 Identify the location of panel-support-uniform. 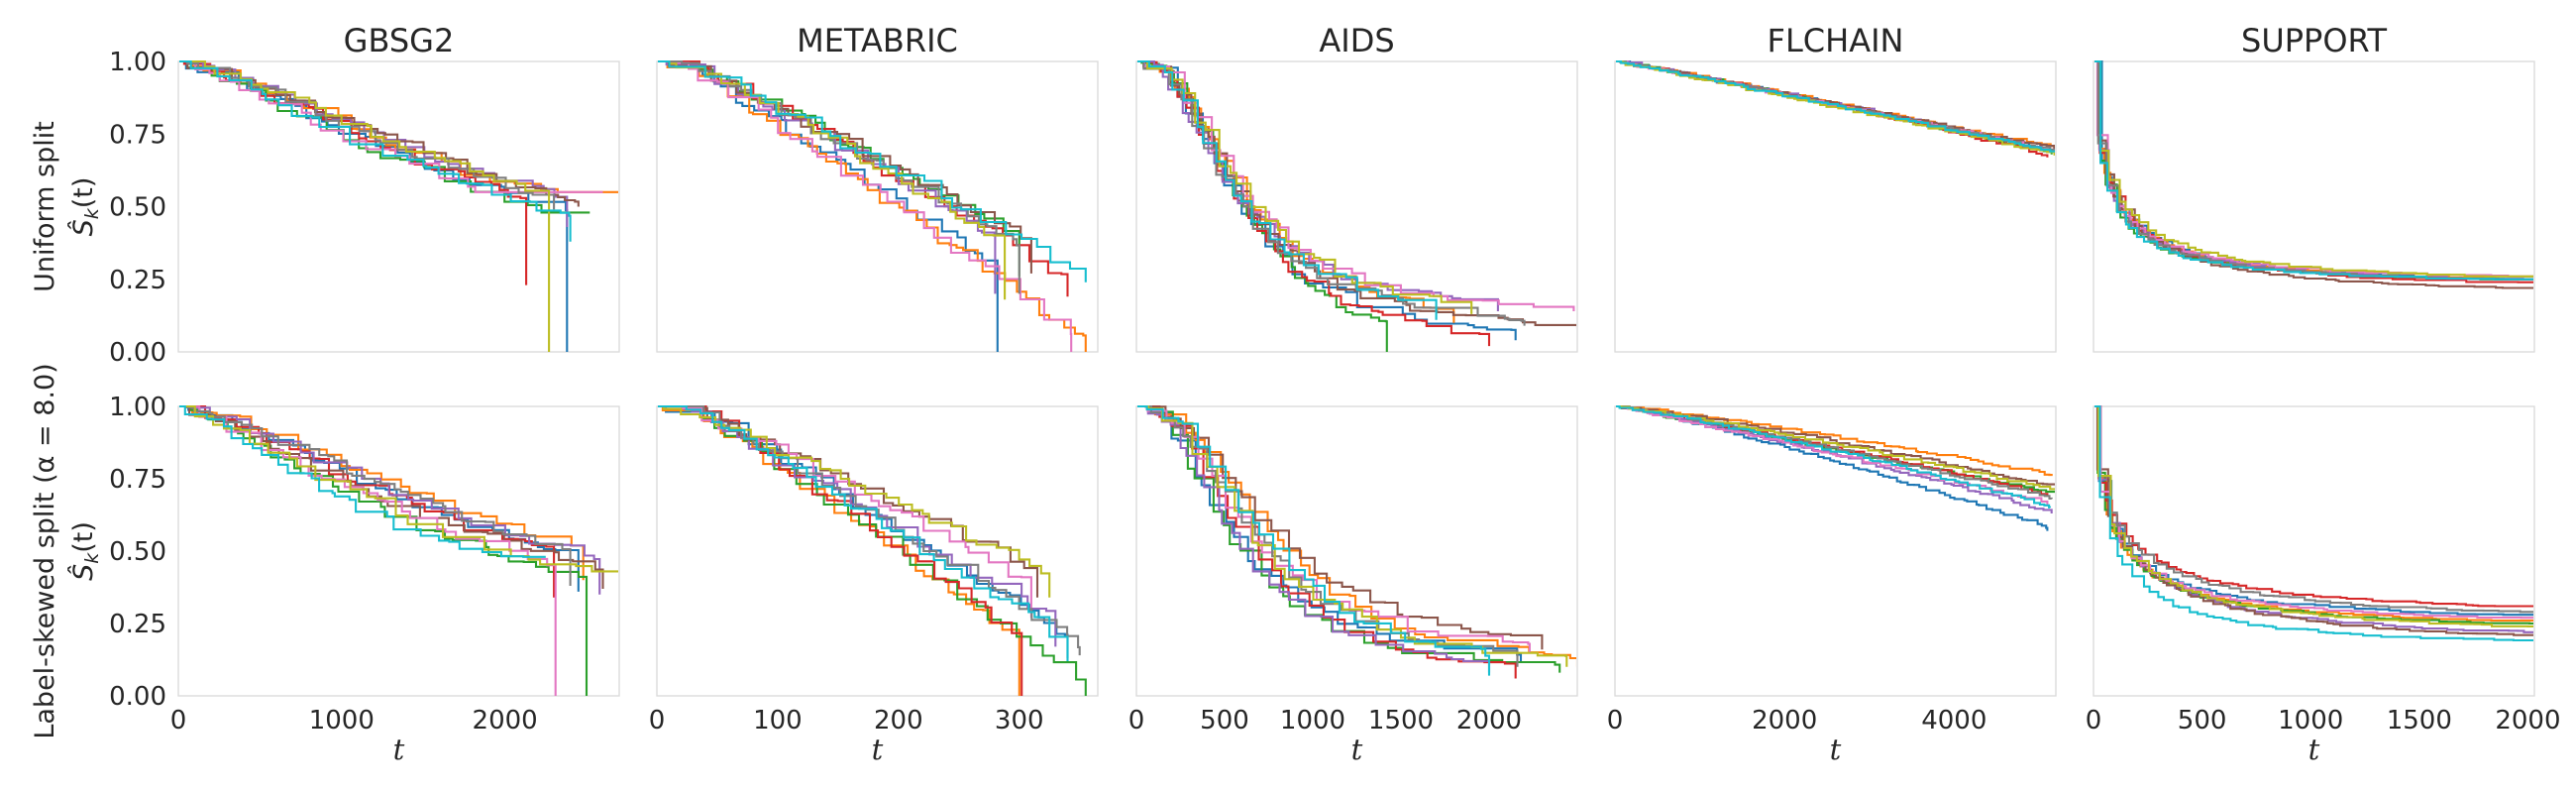
(2314, 206).